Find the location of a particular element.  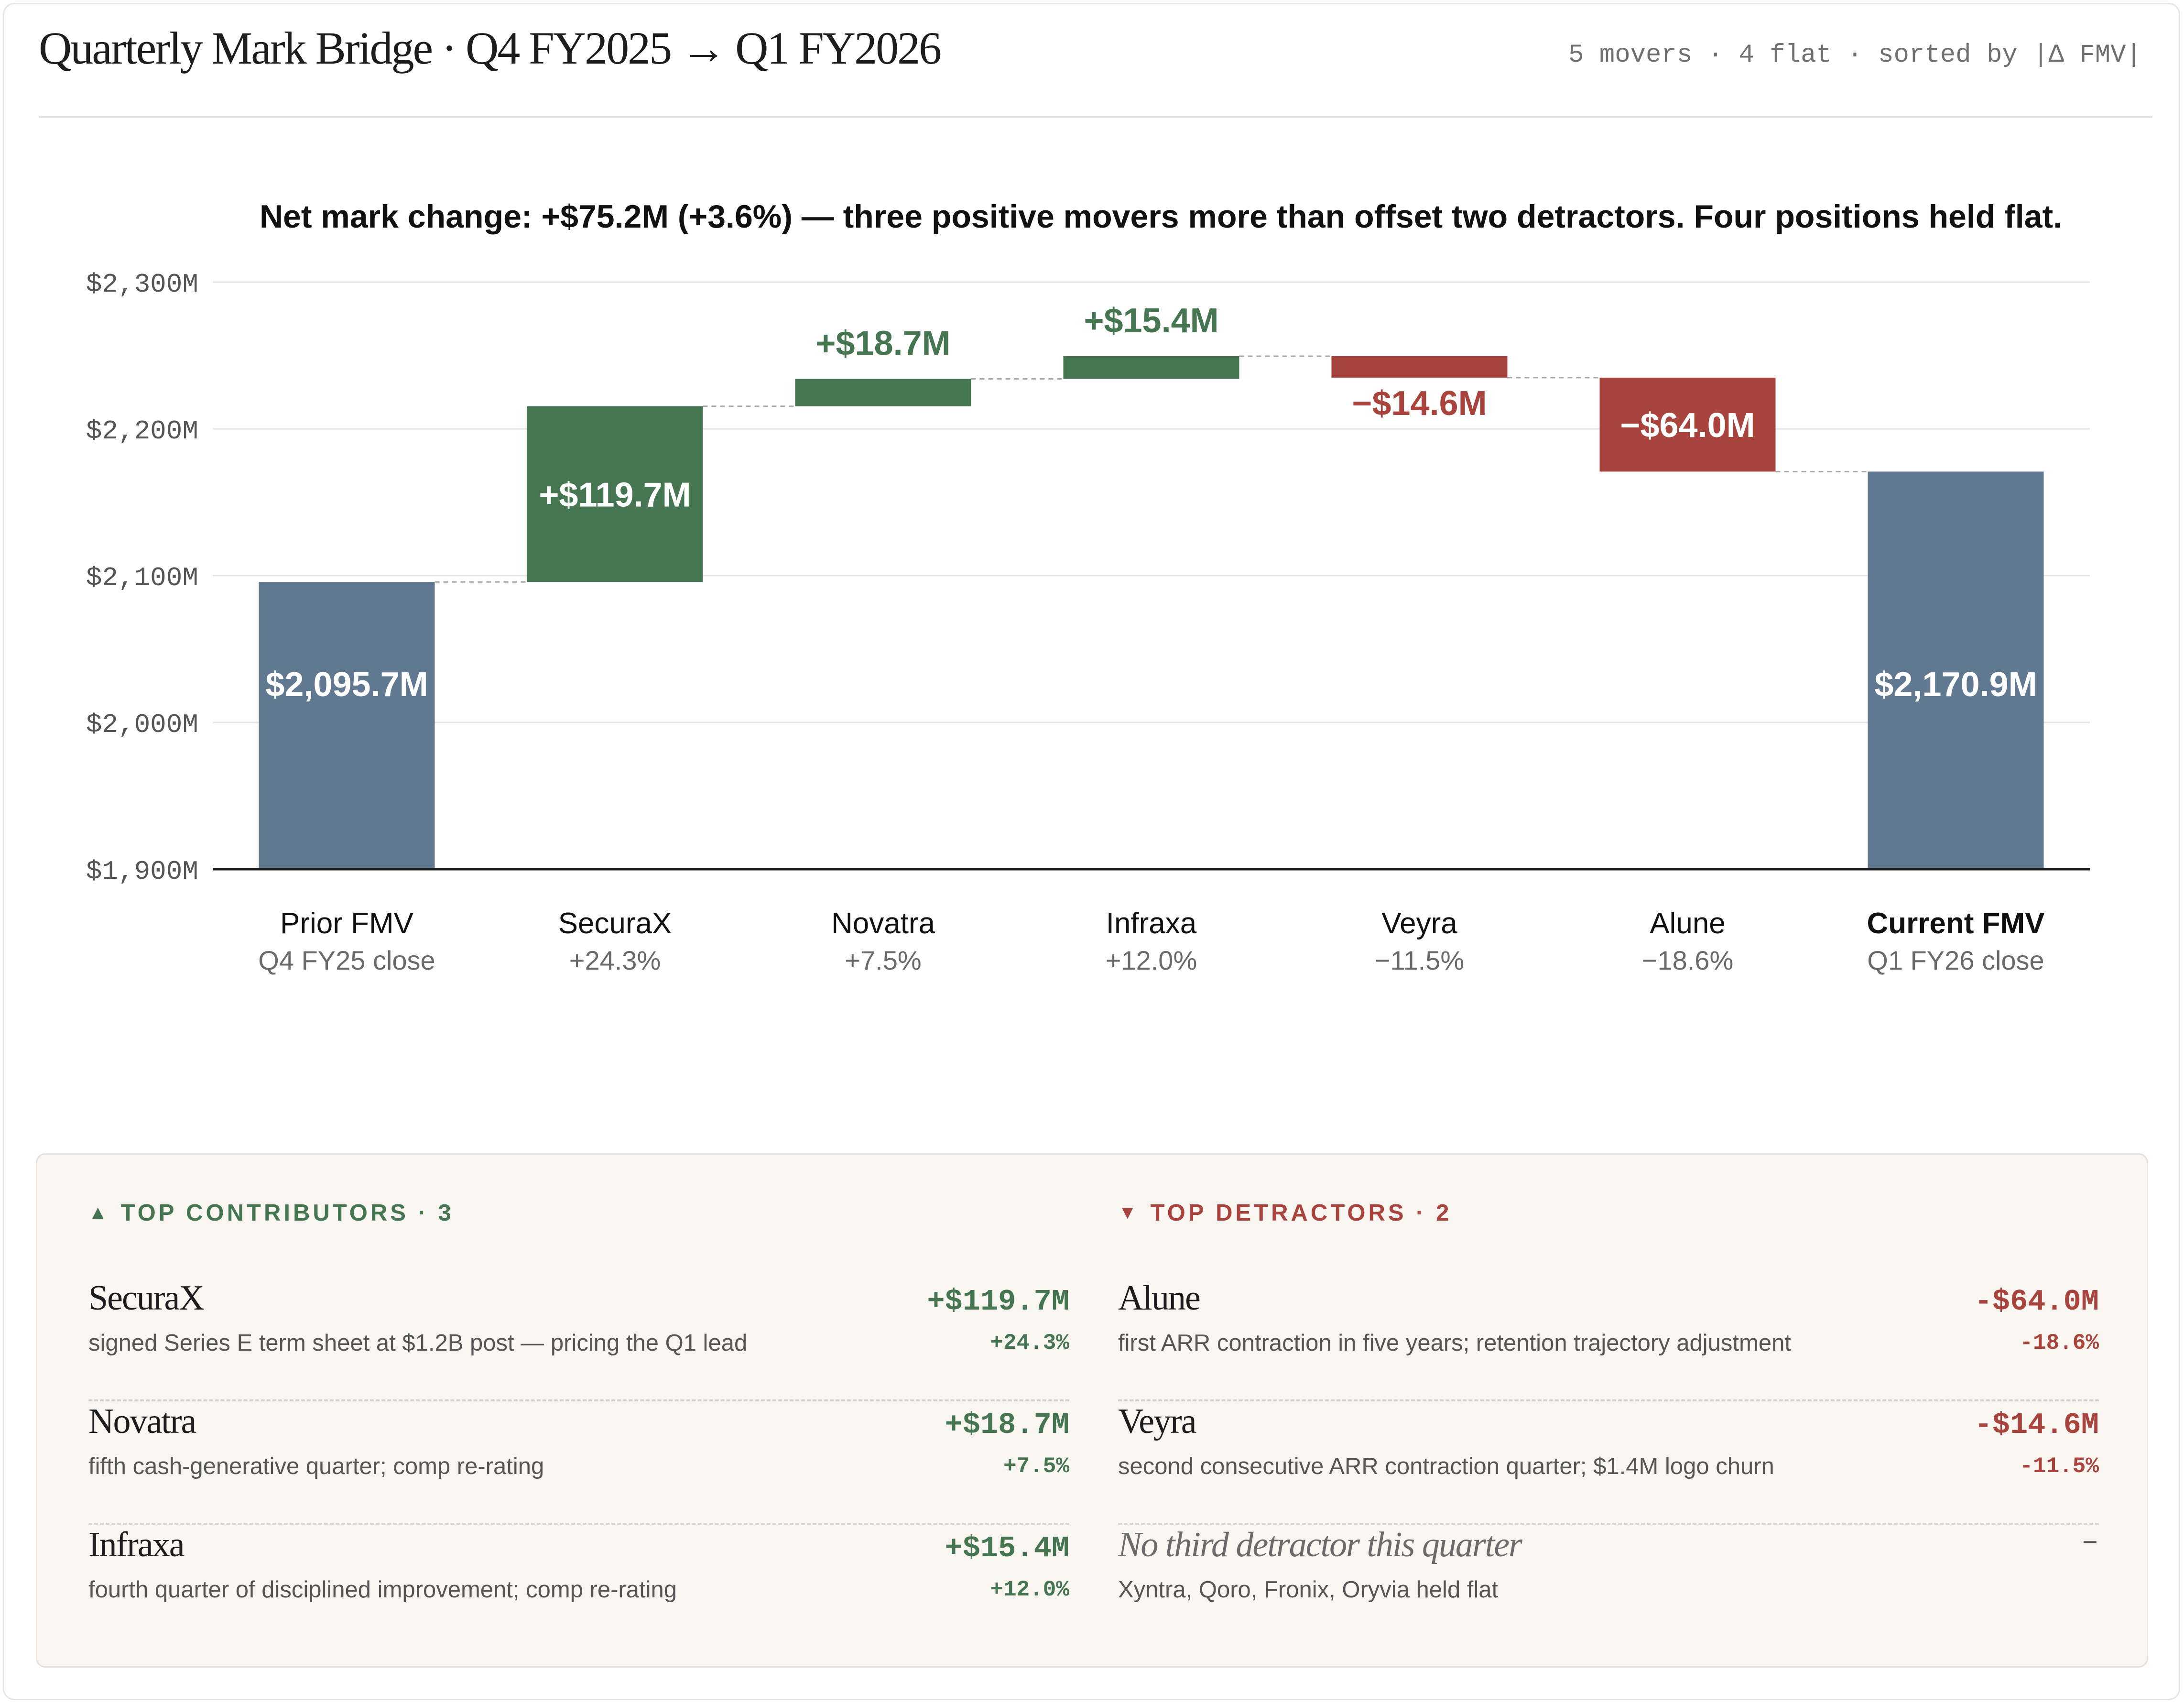

x-tick-label: Veyra is located at coordinates (1419, 923).